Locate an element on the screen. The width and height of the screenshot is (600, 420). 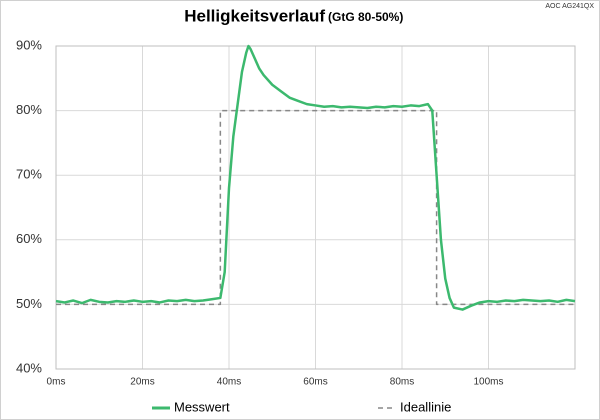
x-tick-label: 100ms is located at coordinates (488, 382).